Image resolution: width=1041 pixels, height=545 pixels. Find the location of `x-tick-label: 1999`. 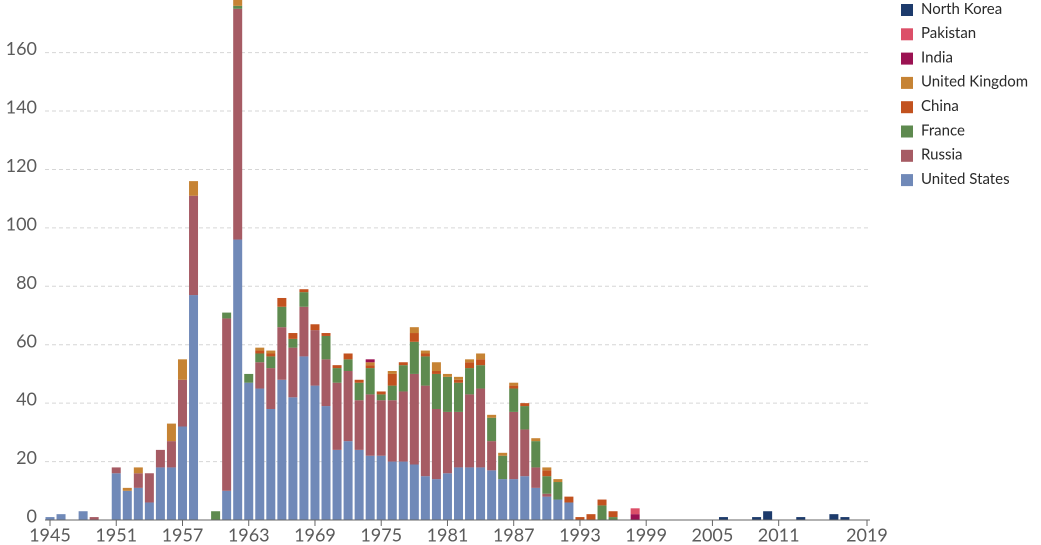

x-tick-label: 1999 is located at coordinates (646, 534).